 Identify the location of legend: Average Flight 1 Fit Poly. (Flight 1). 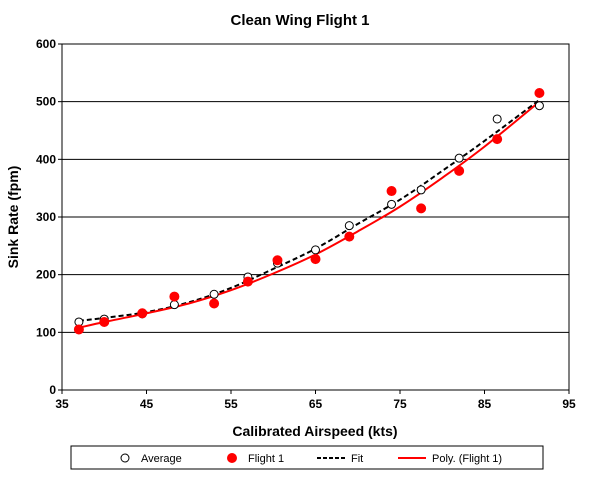
(307, 457).